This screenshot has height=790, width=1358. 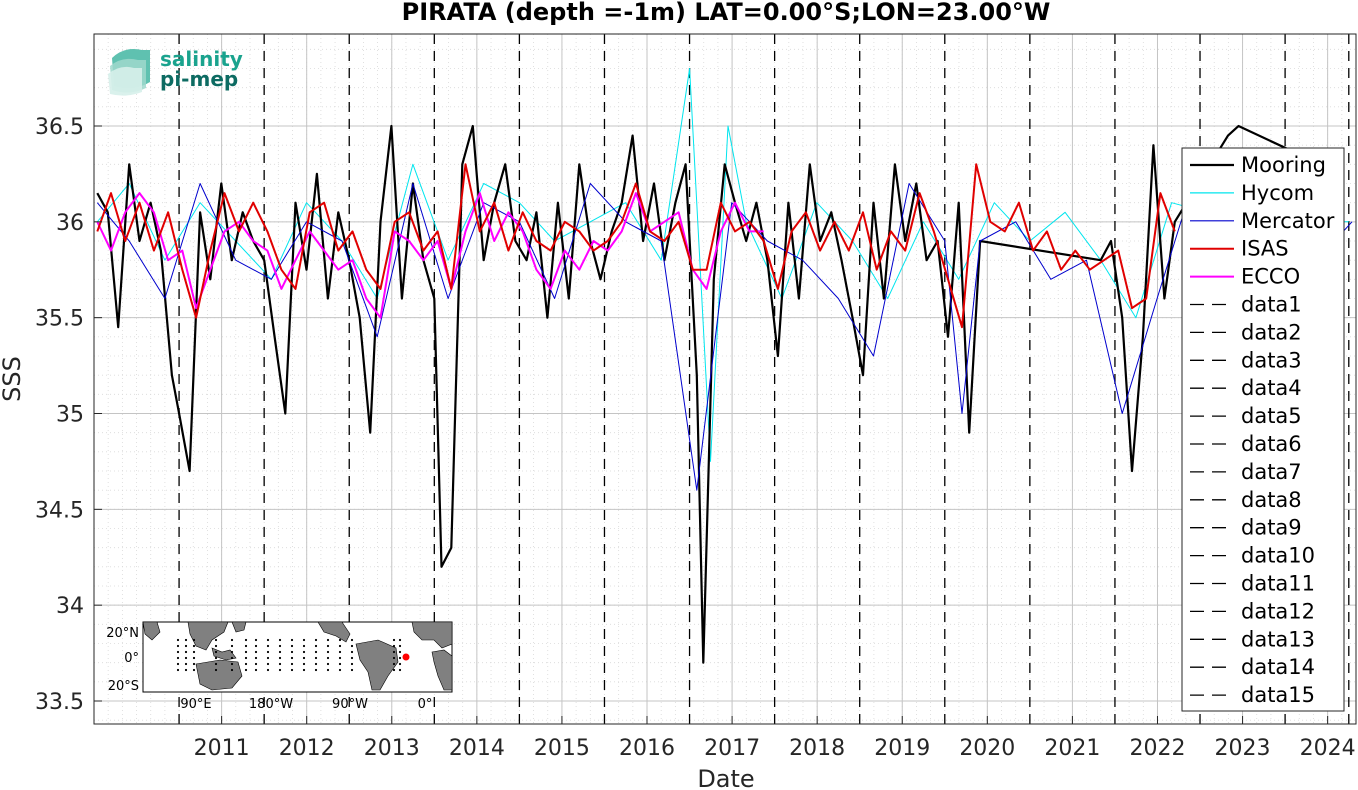 What do you see at coordinates (70, 606) in the screenshot?
I see `y-tick-label: 34` at bounding box center [70, 606].